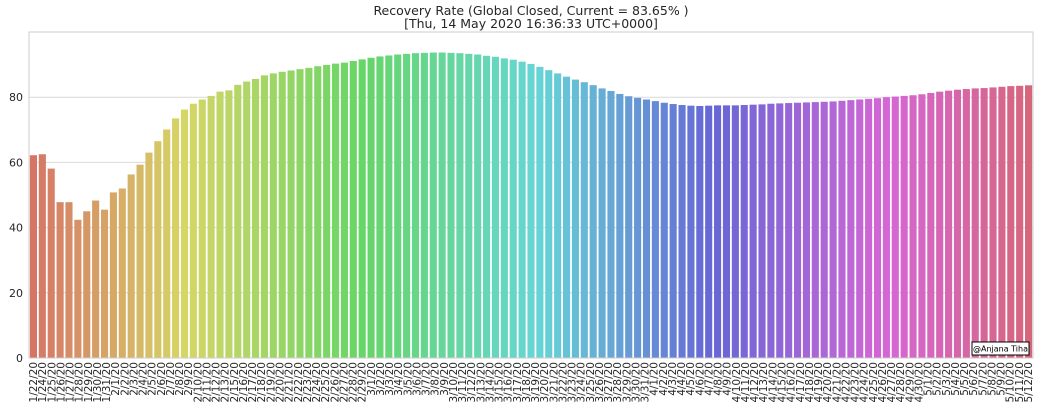 The width and height of the screenshot is (1041, 412). Describe the element at coordinates (618, 382) in the screenshot. I see `x-tick-label: 3/28/20` at that location.